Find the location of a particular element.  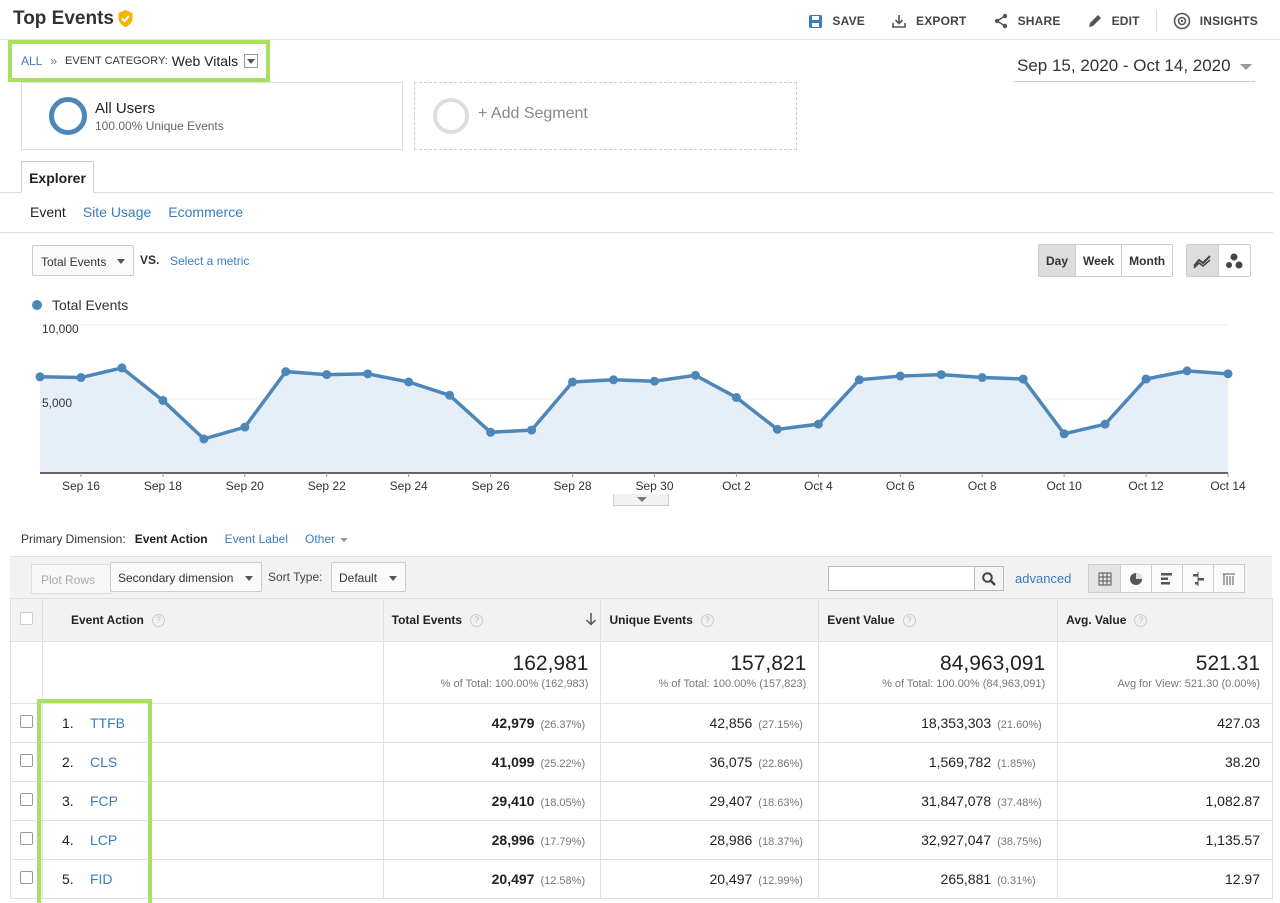

download-icon is located at coordinates (899, 21).